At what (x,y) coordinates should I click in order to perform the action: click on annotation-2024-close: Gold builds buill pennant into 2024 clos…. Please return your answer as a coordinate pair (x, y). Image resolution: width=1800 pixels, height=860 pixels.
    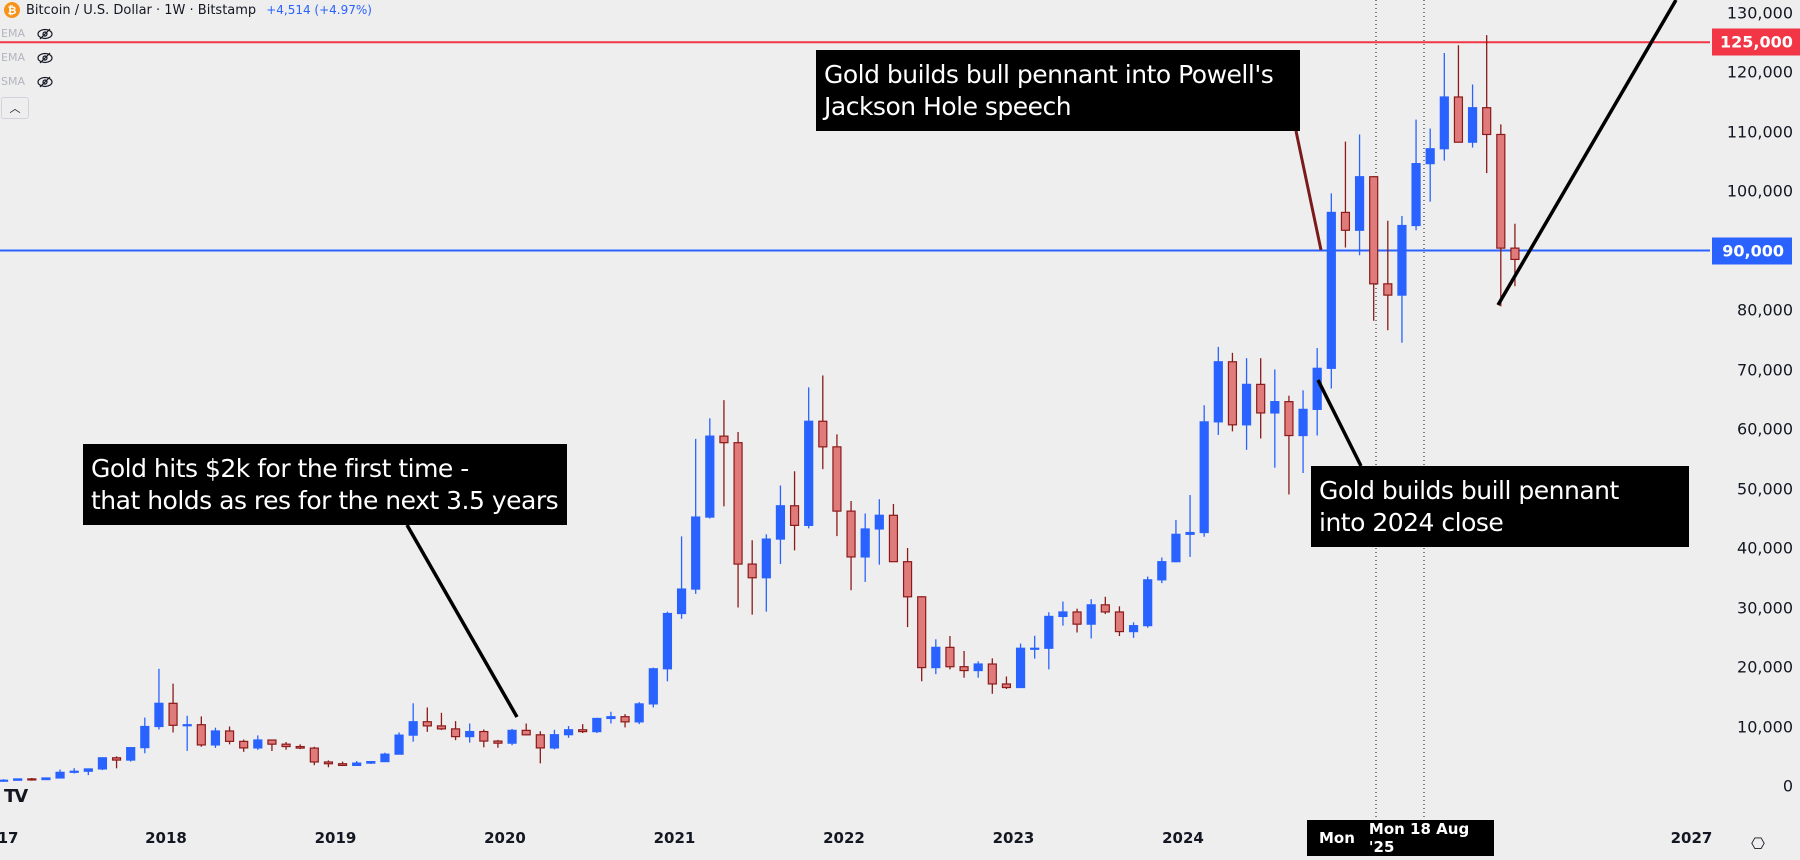
    Looking at the image, I should click on (1500, 506).